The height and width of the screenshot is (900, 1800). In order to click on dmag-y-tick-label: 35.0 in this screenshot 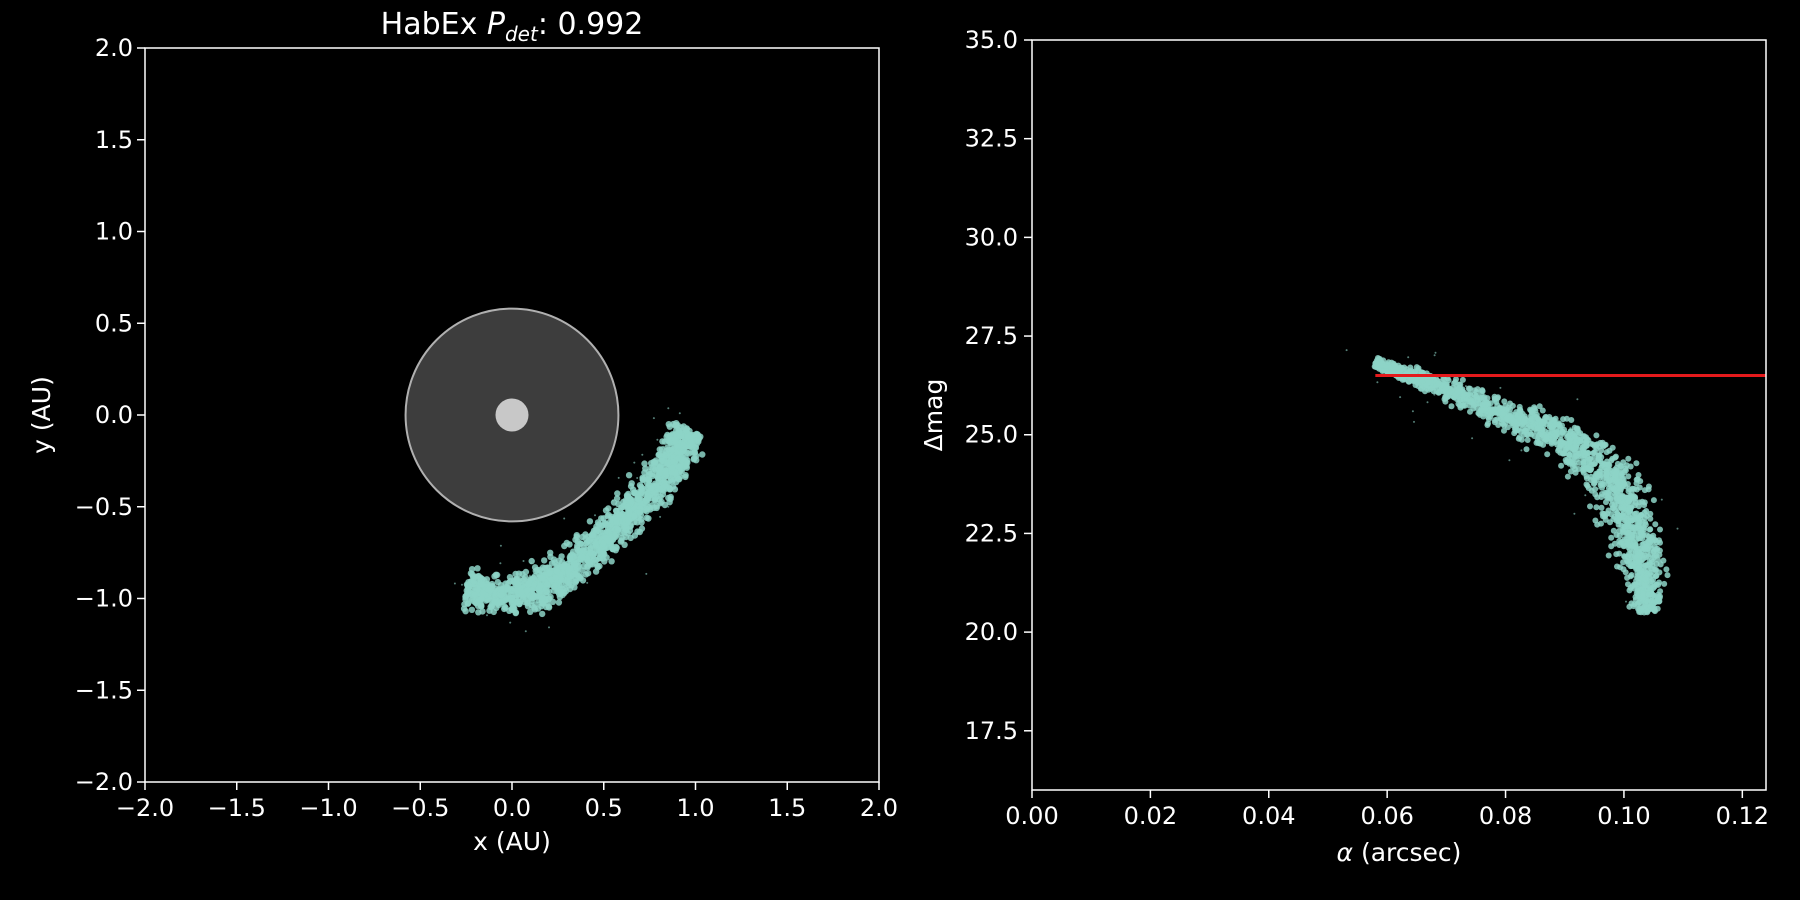, I will do `click(991, 40)`.